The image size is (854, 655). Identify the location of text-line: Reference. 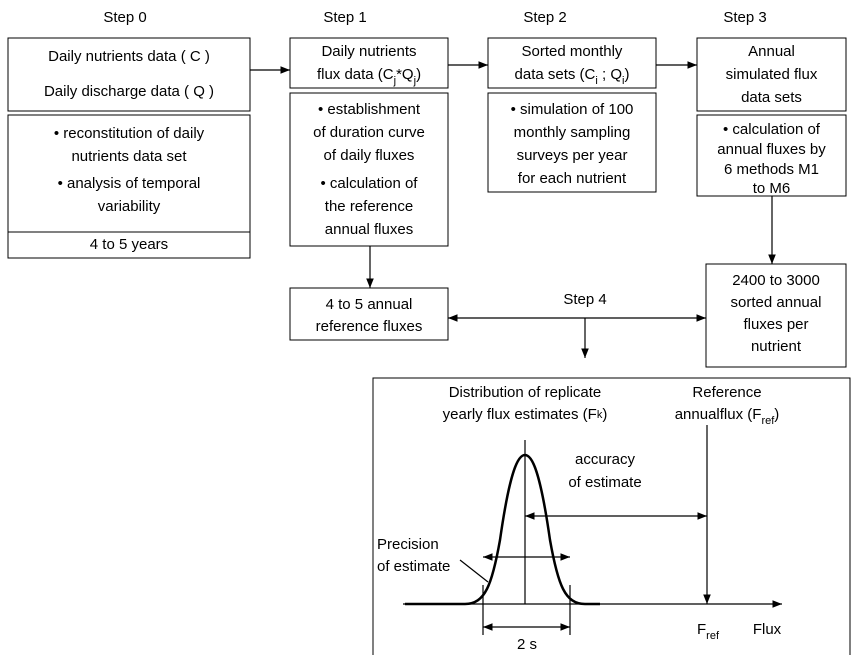
(726, 392).